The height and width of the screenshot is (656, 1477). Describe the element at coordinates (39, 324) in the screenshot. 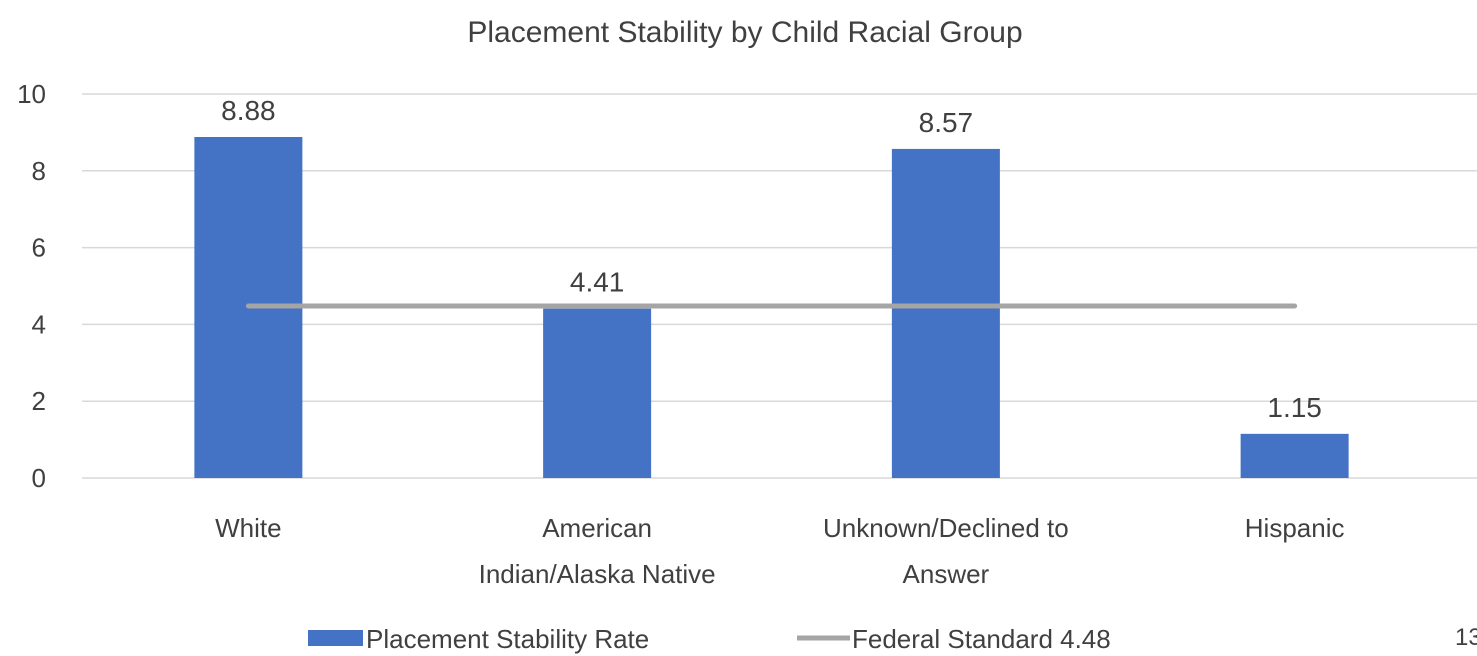

I see `y-tick-label-4: 4` at that location.